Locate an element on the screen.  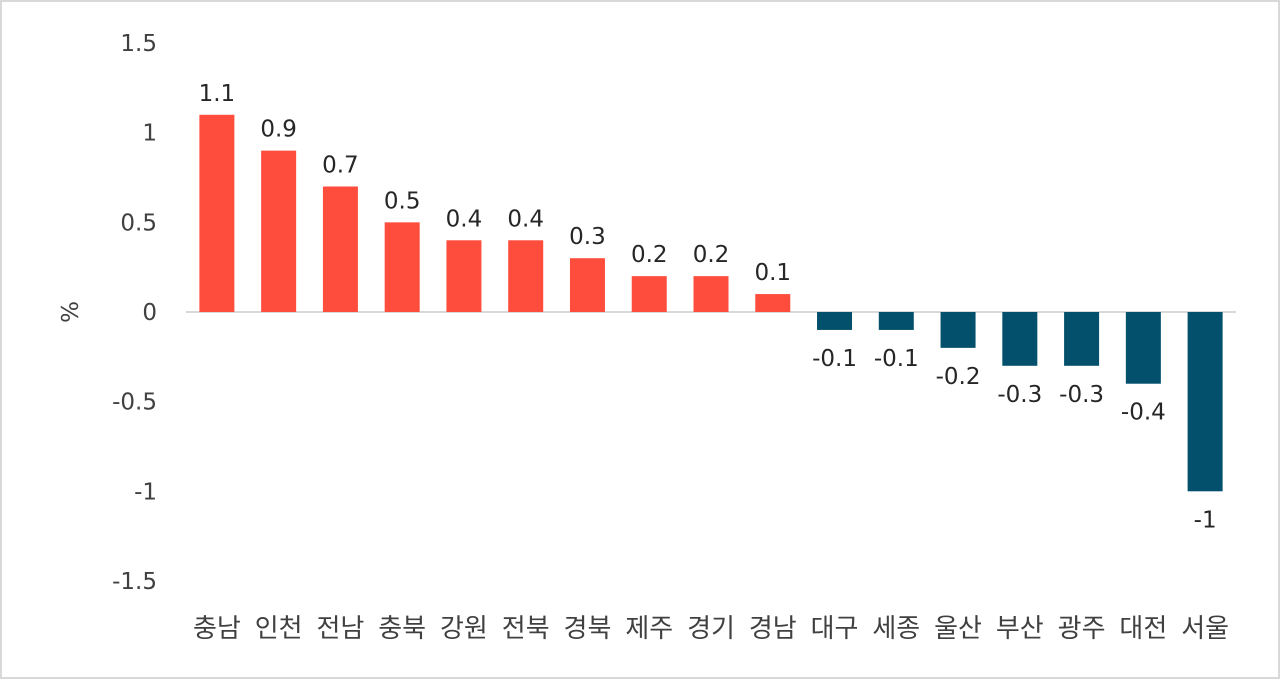
x-category-label: 세종 is located at coordinates (896, 629).